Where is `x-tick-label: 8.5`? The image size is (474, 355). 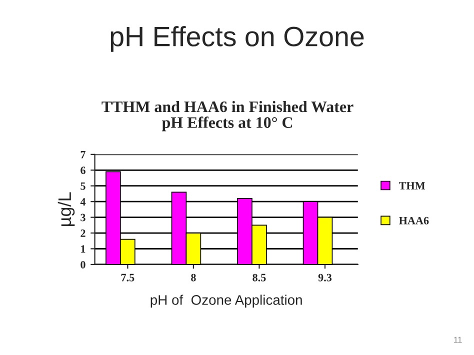
x-tick-label: 8.5 is located at coordinates (259, 278).